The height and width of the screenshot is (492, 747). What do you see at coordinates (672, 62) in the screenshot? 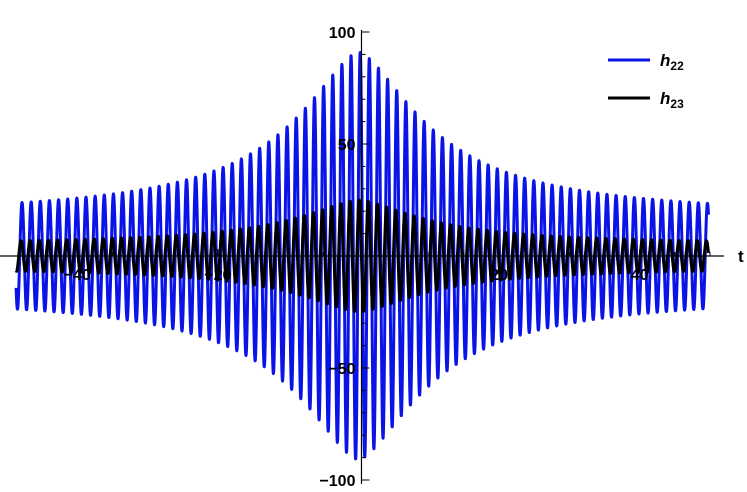
I see `legend-label-h22: h22` at bounding box center [672, 62].